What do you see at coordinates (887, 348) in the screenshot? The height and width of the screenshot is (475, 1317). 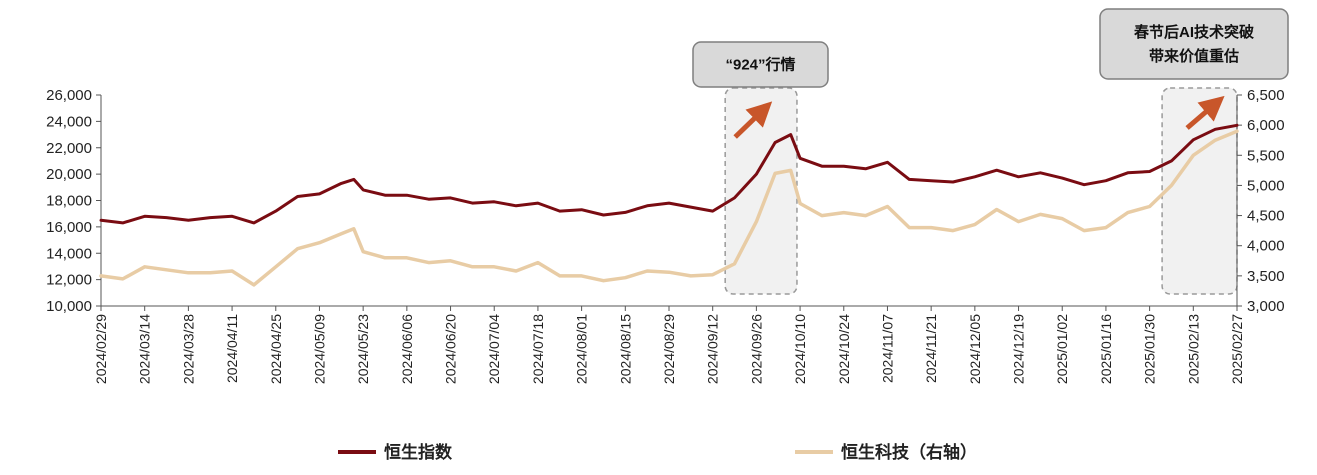 I see `x-tick-label-18: 2024/11/07` at bounding box center [887, 348].